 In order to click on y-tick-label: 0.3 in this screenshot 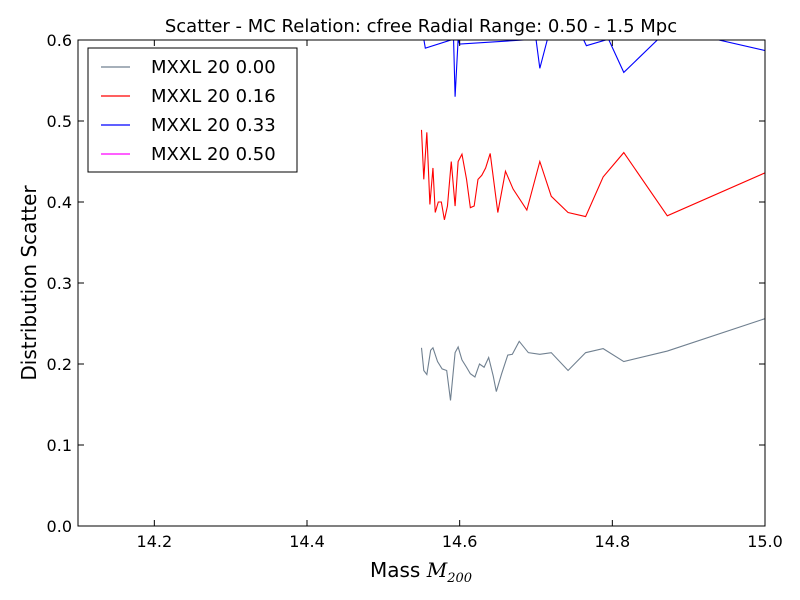, I will do `click(59, 283)`.